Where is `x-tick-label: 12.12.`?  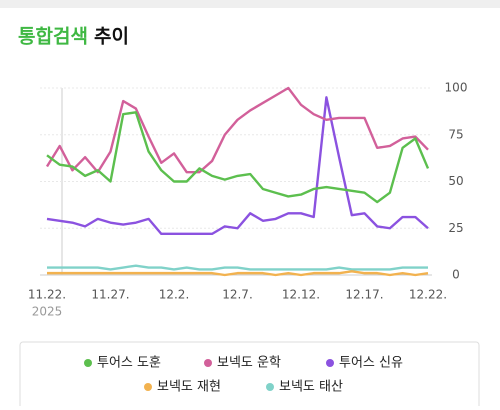 x-tick-label: 12.12. is located at coordinates (301, 295).